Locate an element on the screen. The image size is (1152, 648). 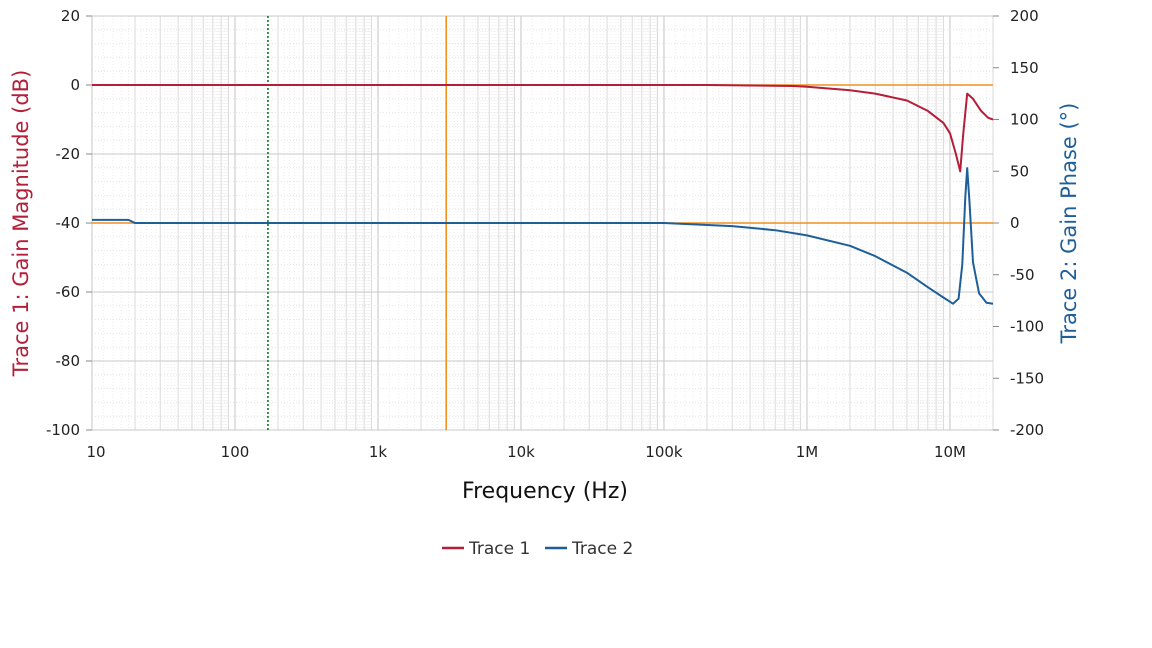
left-y-tick-label: -40 is located at coordinates (68, 223).